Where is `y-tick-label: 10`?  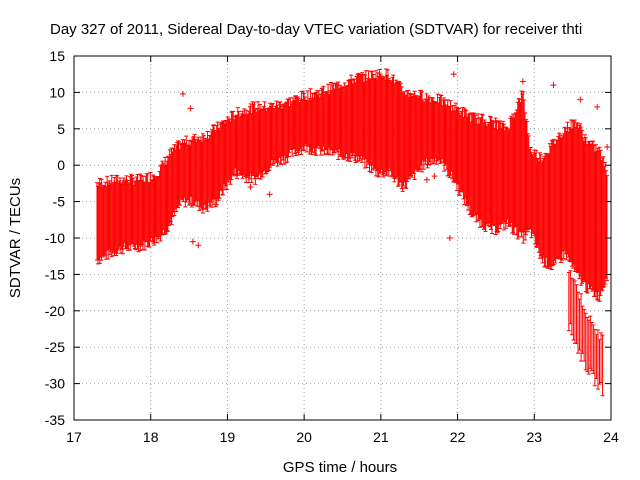 y-tick-label: 10 is located at coordinates (57, 92).